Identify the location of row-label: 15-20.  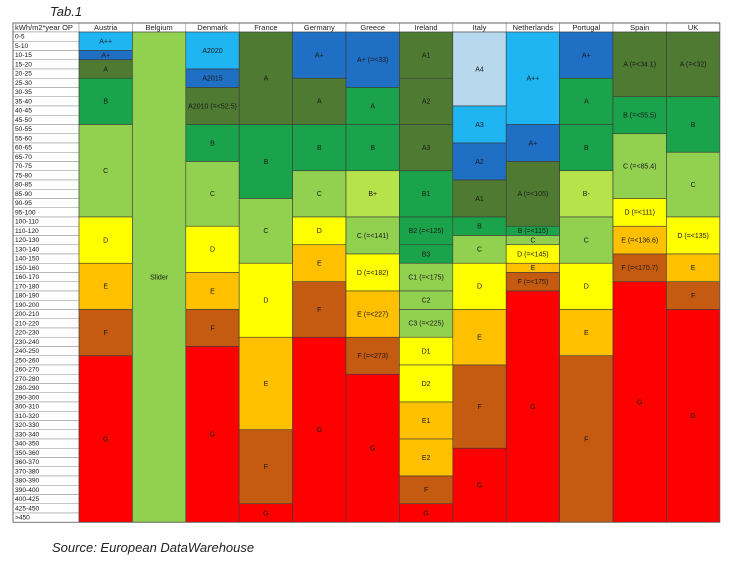
(23, 64).